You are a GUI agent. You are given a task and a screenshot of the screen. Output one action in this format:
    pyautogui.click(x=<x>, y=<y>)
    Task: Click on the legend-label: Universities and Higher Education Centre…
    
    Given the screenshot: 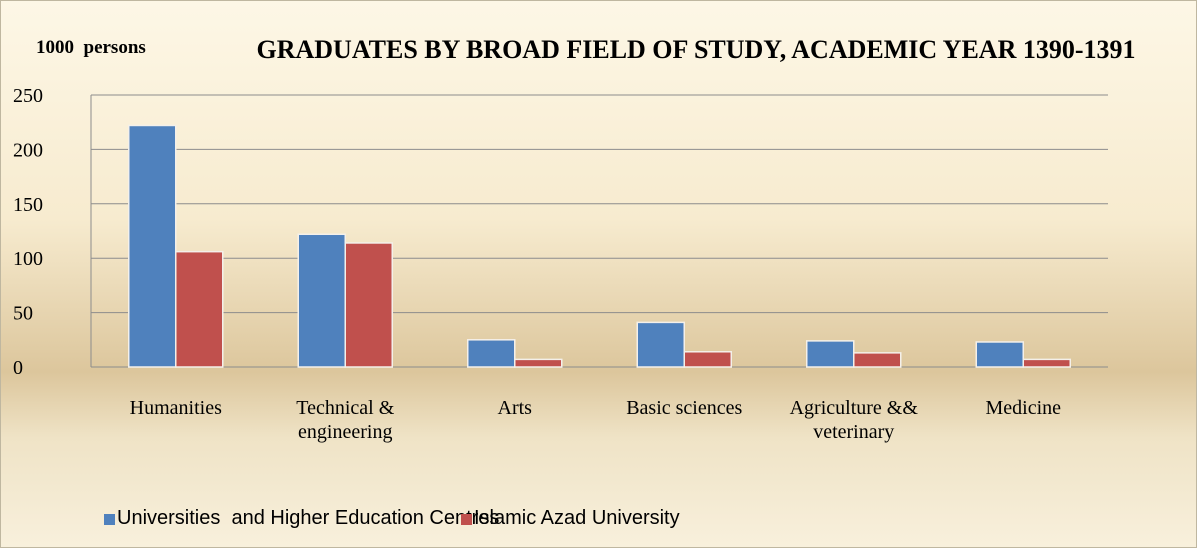 What is the action you would take?
    pyautogui.click(x=308, y=518)
    